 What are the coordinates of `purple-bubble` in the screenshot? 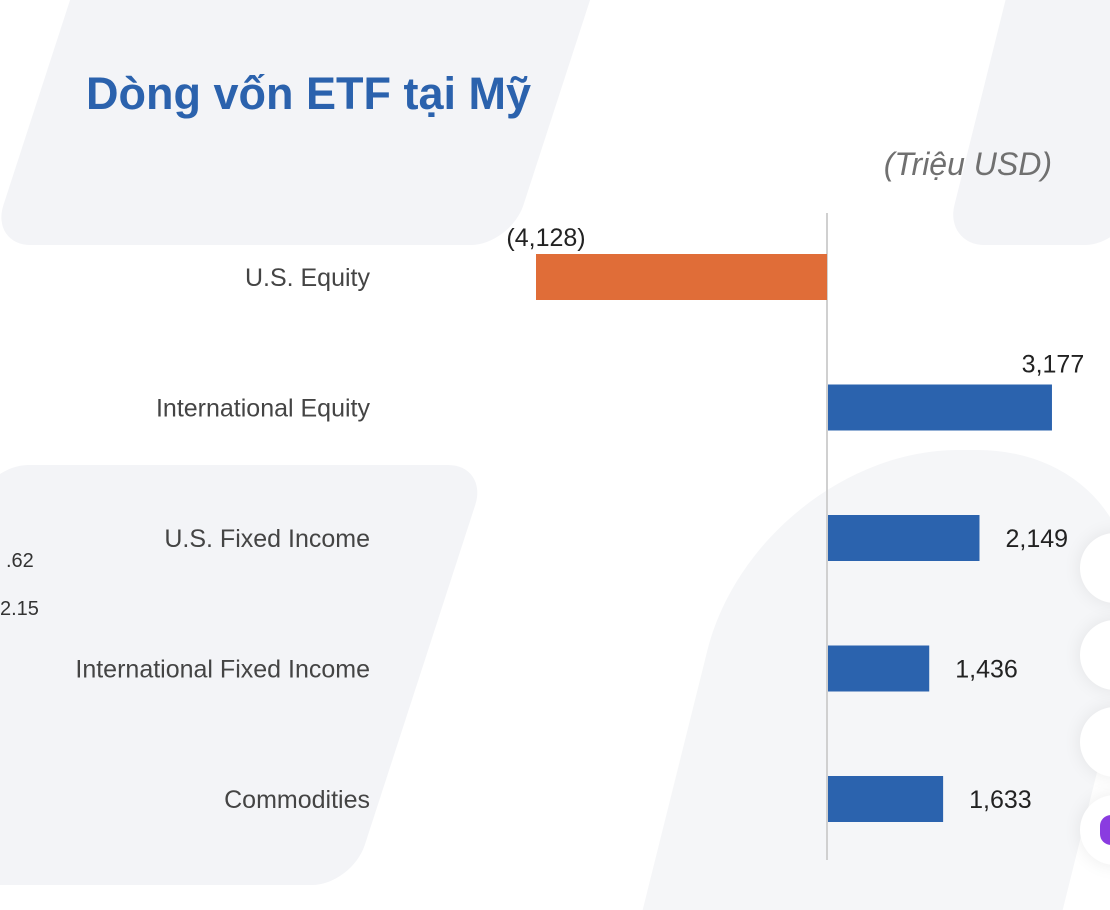 It's located at (1105, 830).